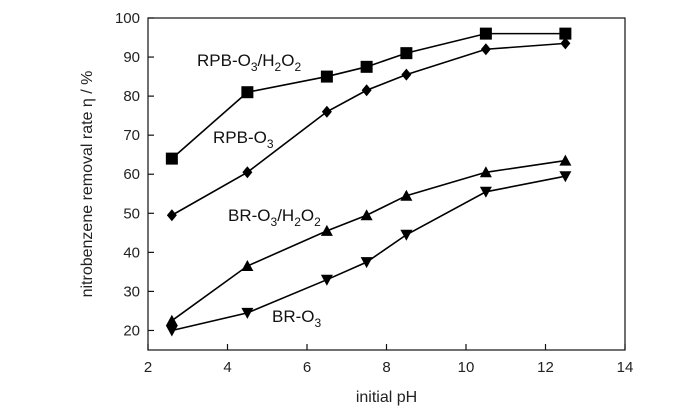 The height and width of the screenshot is (415, 700). Describe the element at coordinates (131, 96) in the screenshot. I see `y-tick-label-6: 80` at that location.